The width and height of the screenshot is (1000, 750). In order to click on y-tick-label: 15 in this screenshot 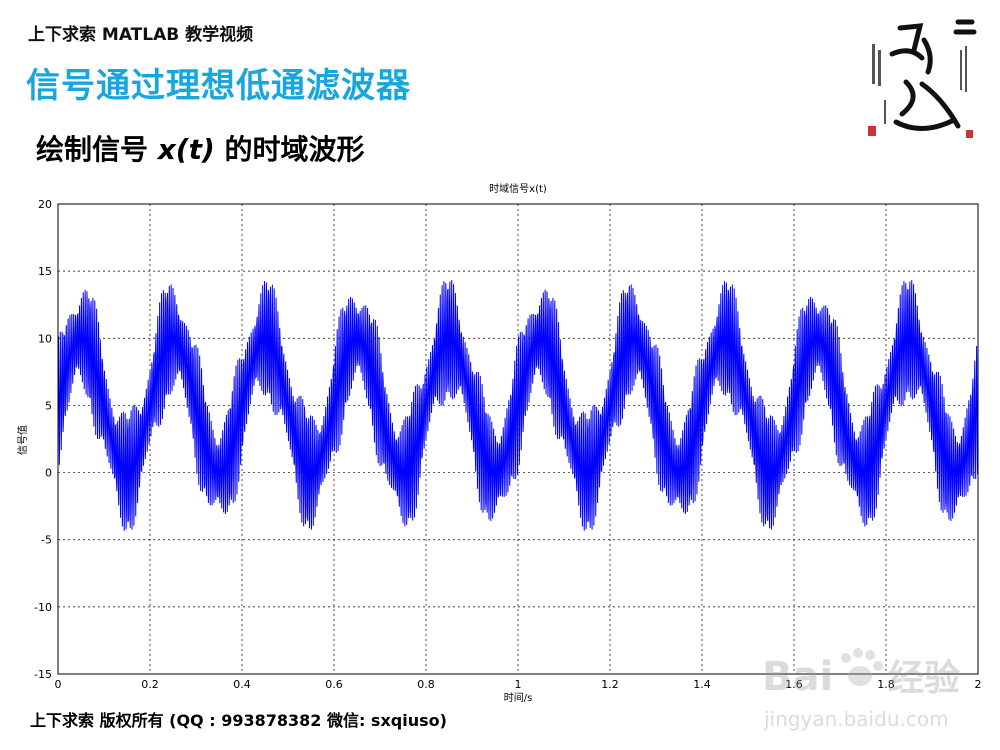, I will do `click(45, 271)`.